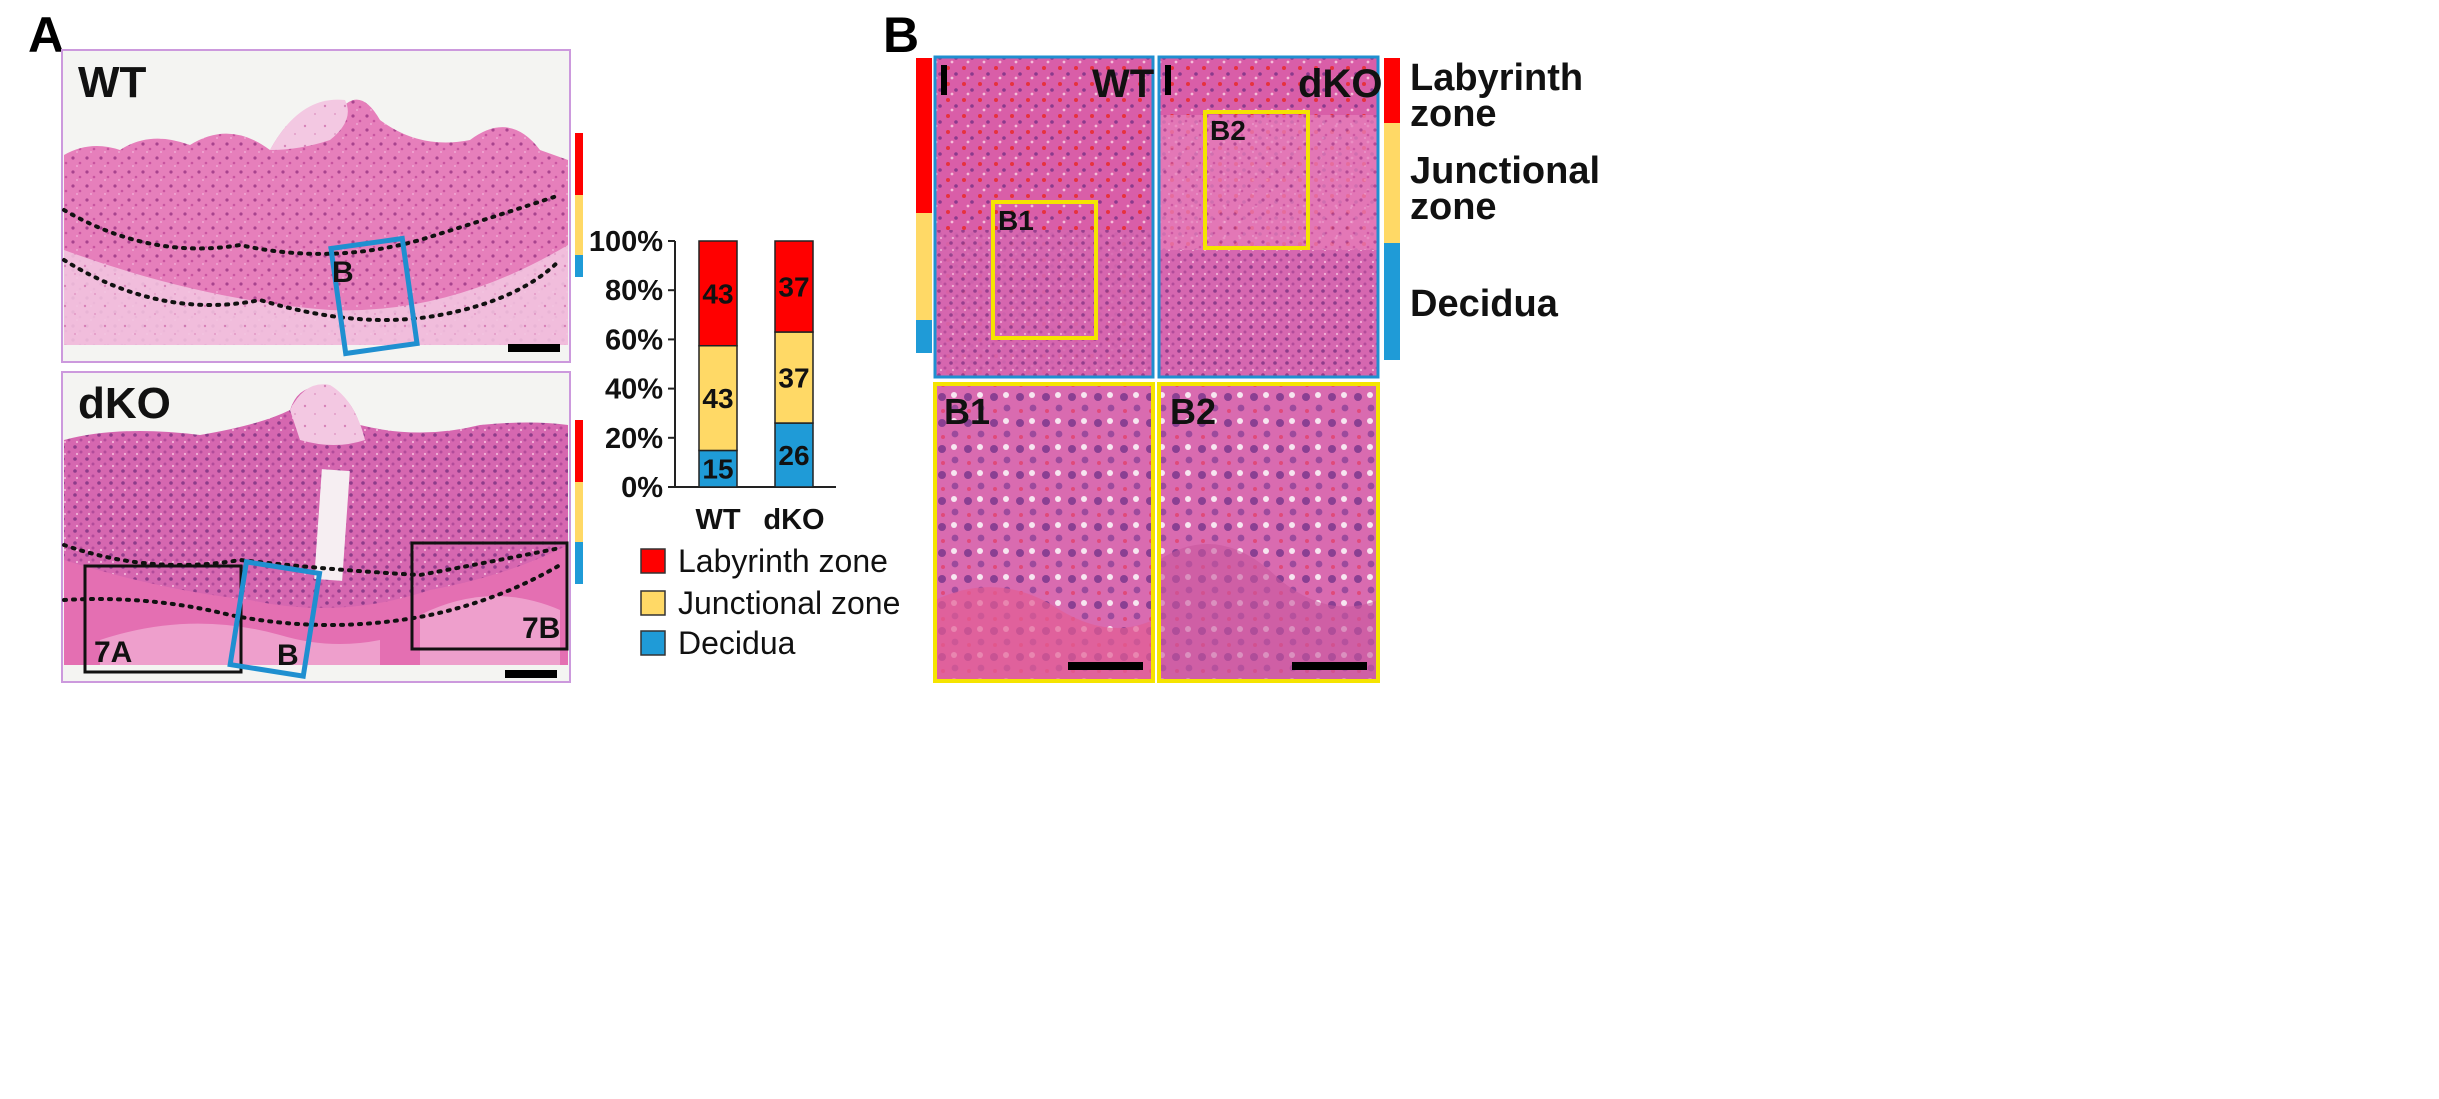  I want to click on wt-micrograph: WT B, so click(316, 206).